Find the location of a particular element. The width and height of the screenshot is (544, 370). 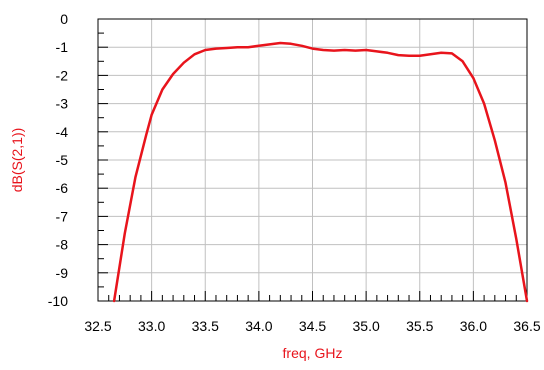

y-tick-label: -9 is located at coordinates (62, 273).